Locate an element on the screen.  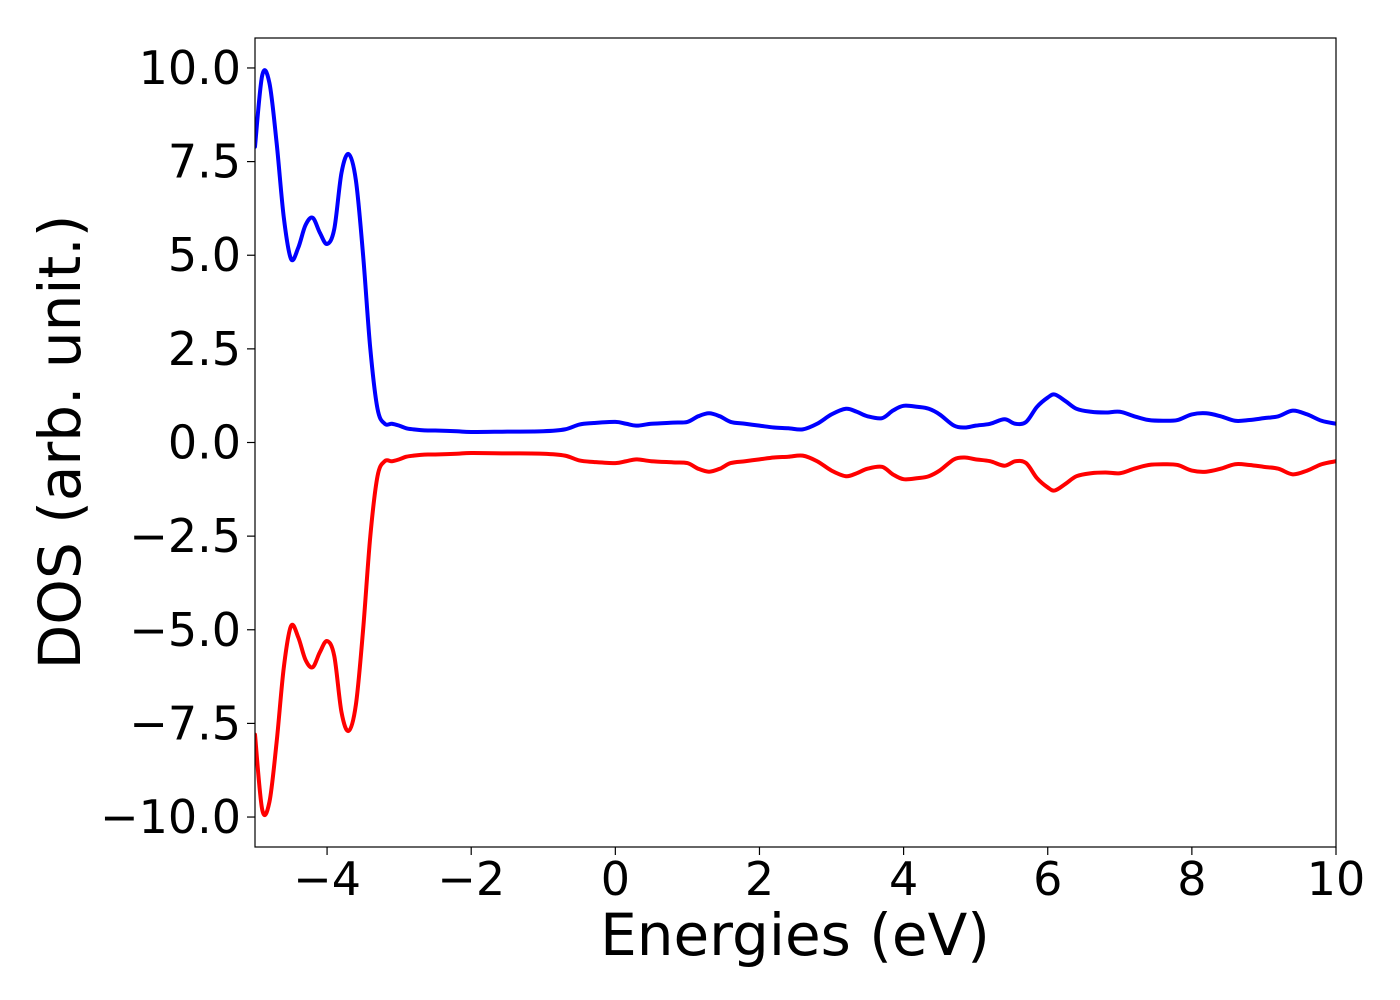
x-axis-ticks: −4 −2 0 2 4 6 8 10 is located at coordinates (829, 876).